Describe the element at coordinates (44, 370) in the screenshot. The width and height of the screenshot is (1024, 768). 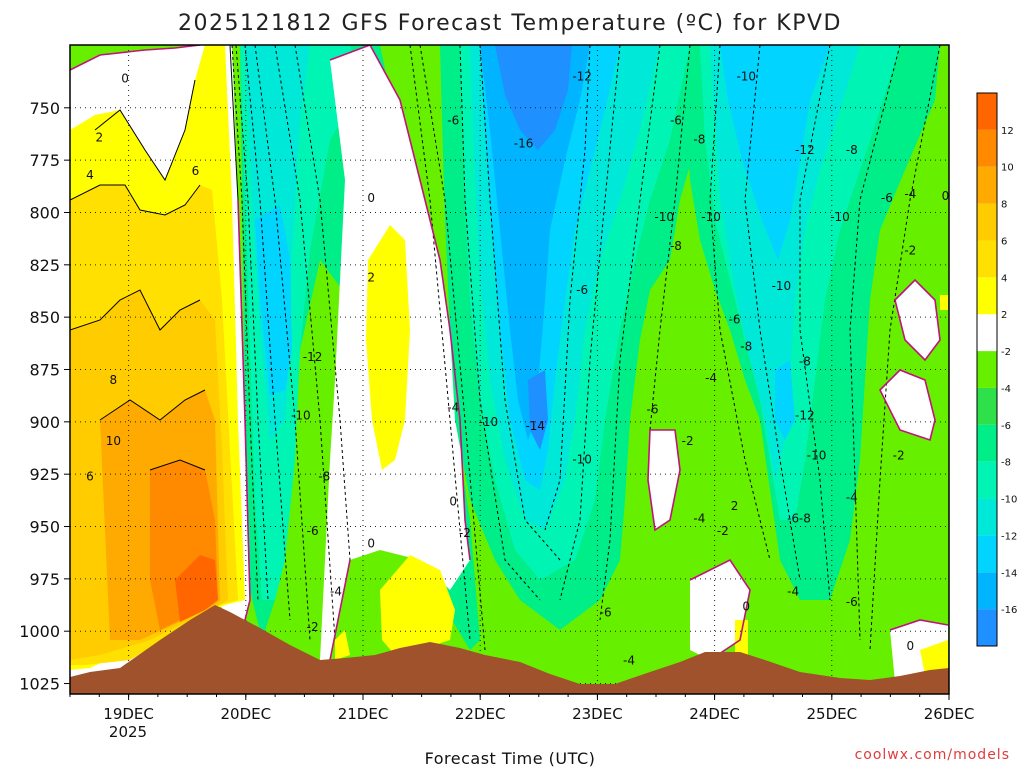
I see `y-tick-label: 875` at that location.